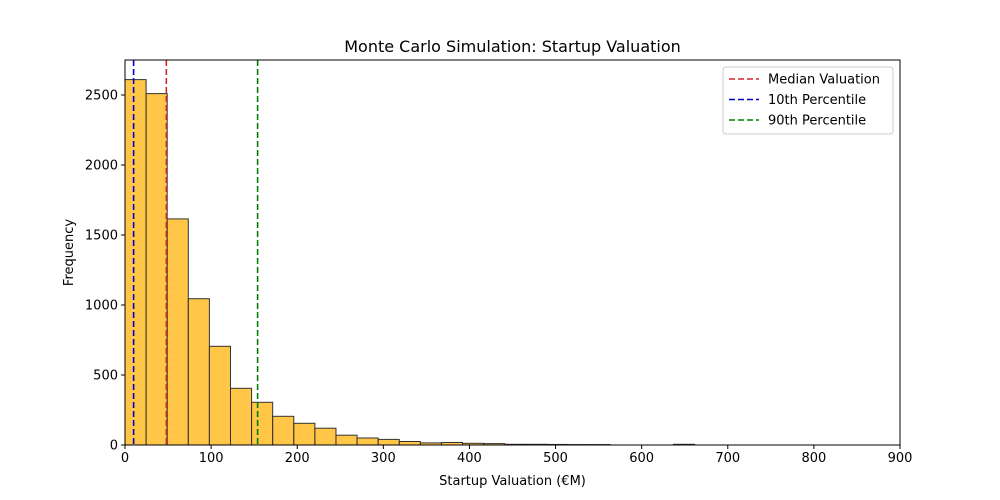 The image size is (1000, 500). I want to click on x-tick-label: 800, so click(813, 458).